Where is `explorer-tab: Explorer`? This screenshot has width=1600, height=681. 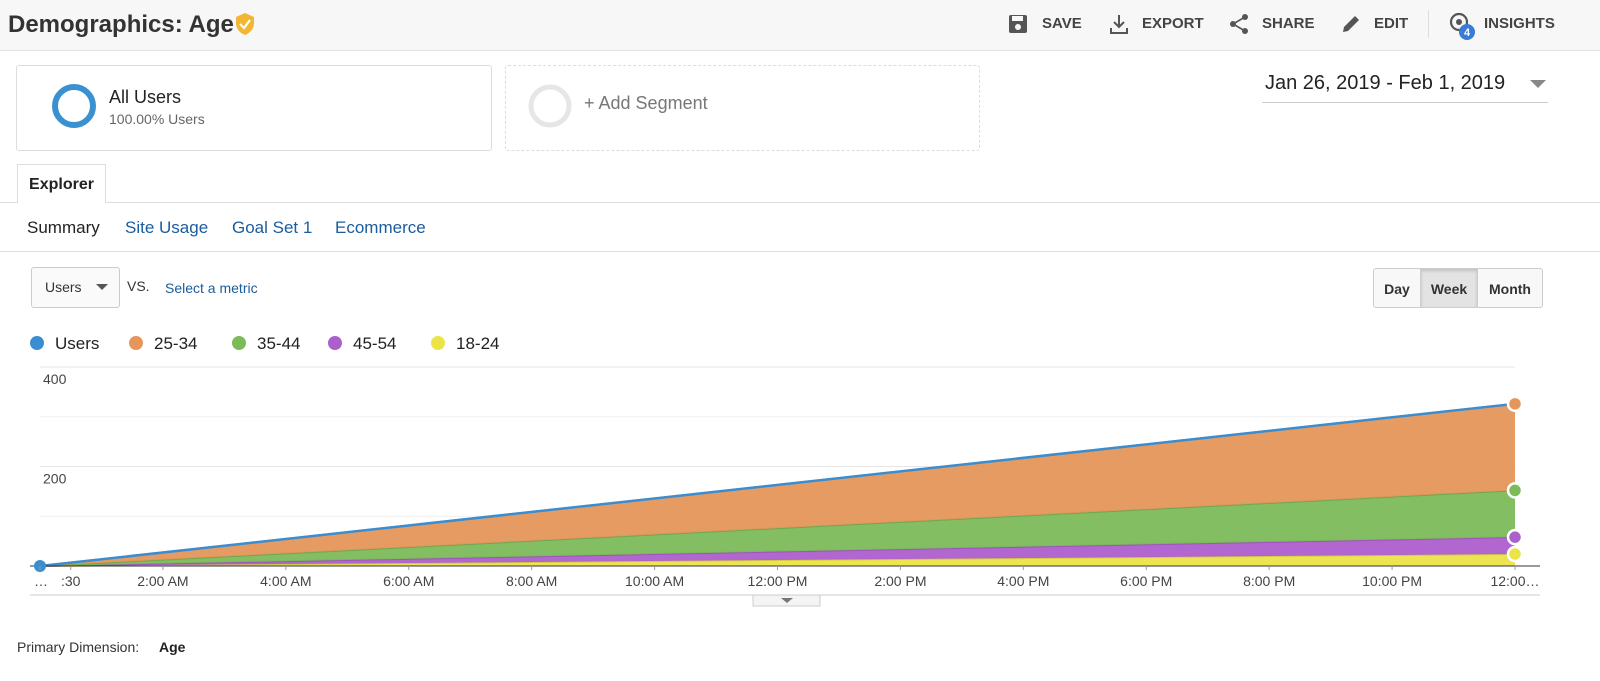
explorer-tab: Explorer is located at coordinates (61, 183).